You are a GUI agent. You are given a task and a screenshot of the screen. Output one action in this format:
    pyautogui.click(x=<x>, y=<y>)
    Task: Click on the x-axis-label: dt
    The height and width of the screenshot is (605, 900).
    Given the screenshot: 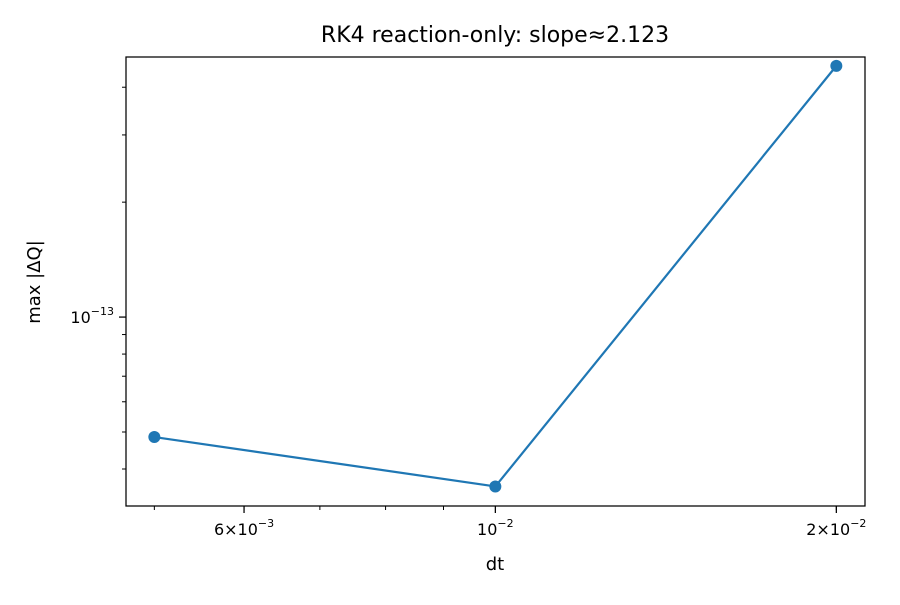 What is the action you would take?
    pyautogui.click(x=495, y=564)
    